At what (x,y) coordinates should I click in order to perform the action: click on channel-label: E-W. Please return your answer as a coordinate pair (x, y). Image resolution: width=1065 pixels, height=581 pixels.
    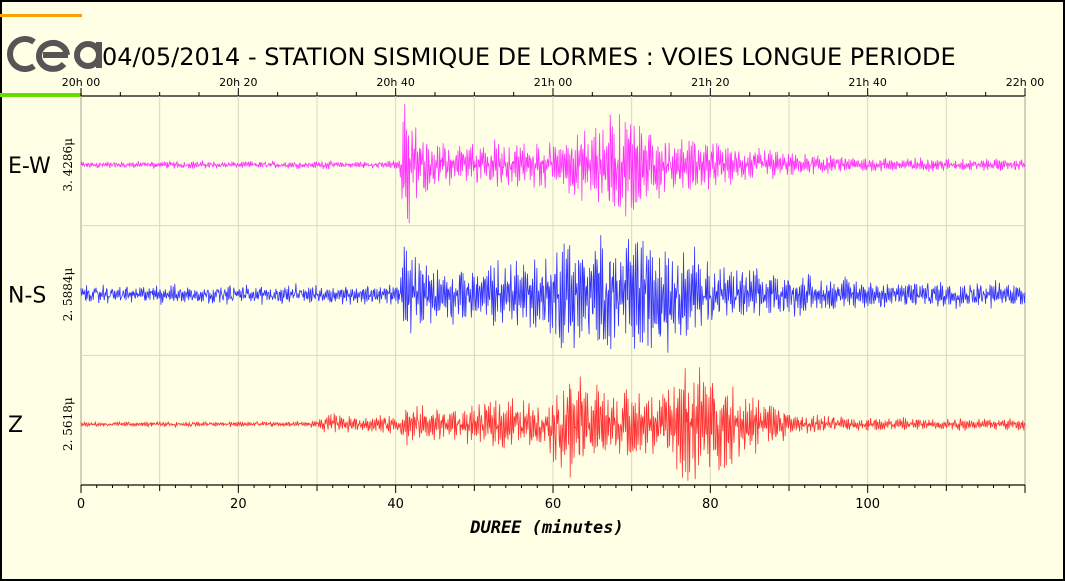
    Looking at the image, I should click on (29, 166).